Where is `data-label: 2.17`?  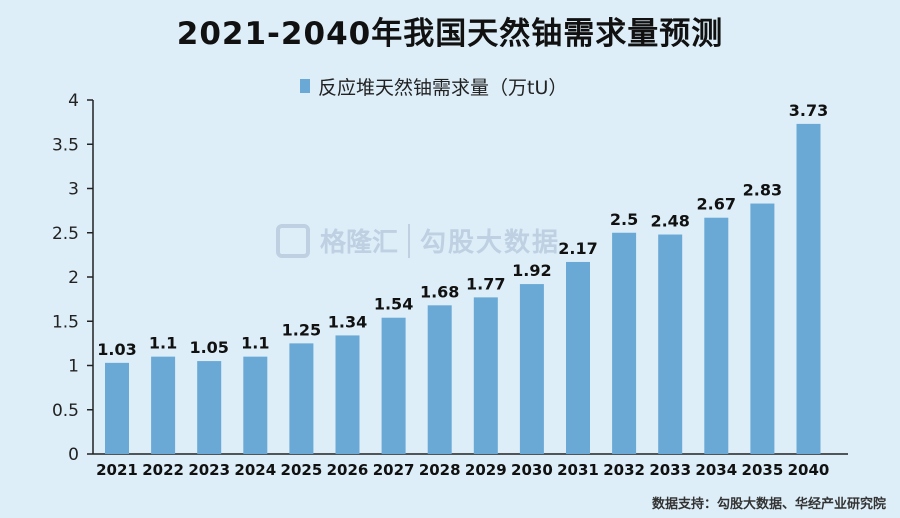
data-label: 2.17 is located at coordinates (577, 248).